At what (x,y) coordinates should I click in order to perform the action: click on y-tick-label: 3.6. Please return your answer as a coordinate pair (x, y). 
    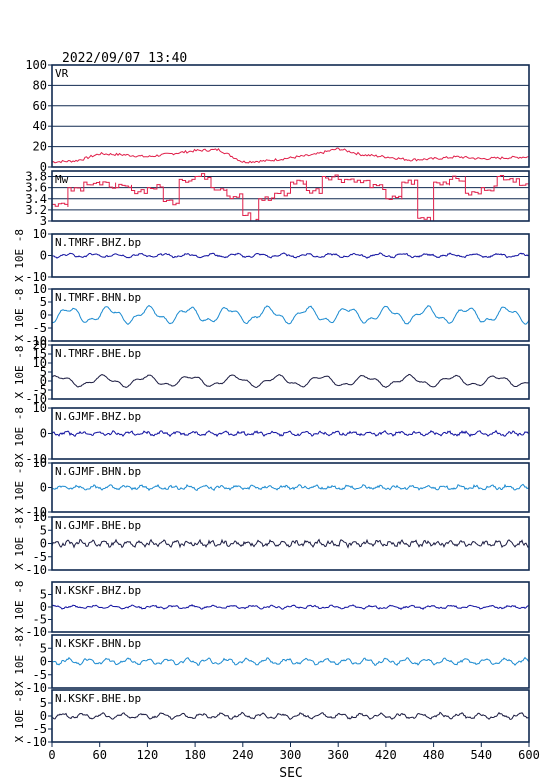
    Looking at the image, I should click on (36, 188).